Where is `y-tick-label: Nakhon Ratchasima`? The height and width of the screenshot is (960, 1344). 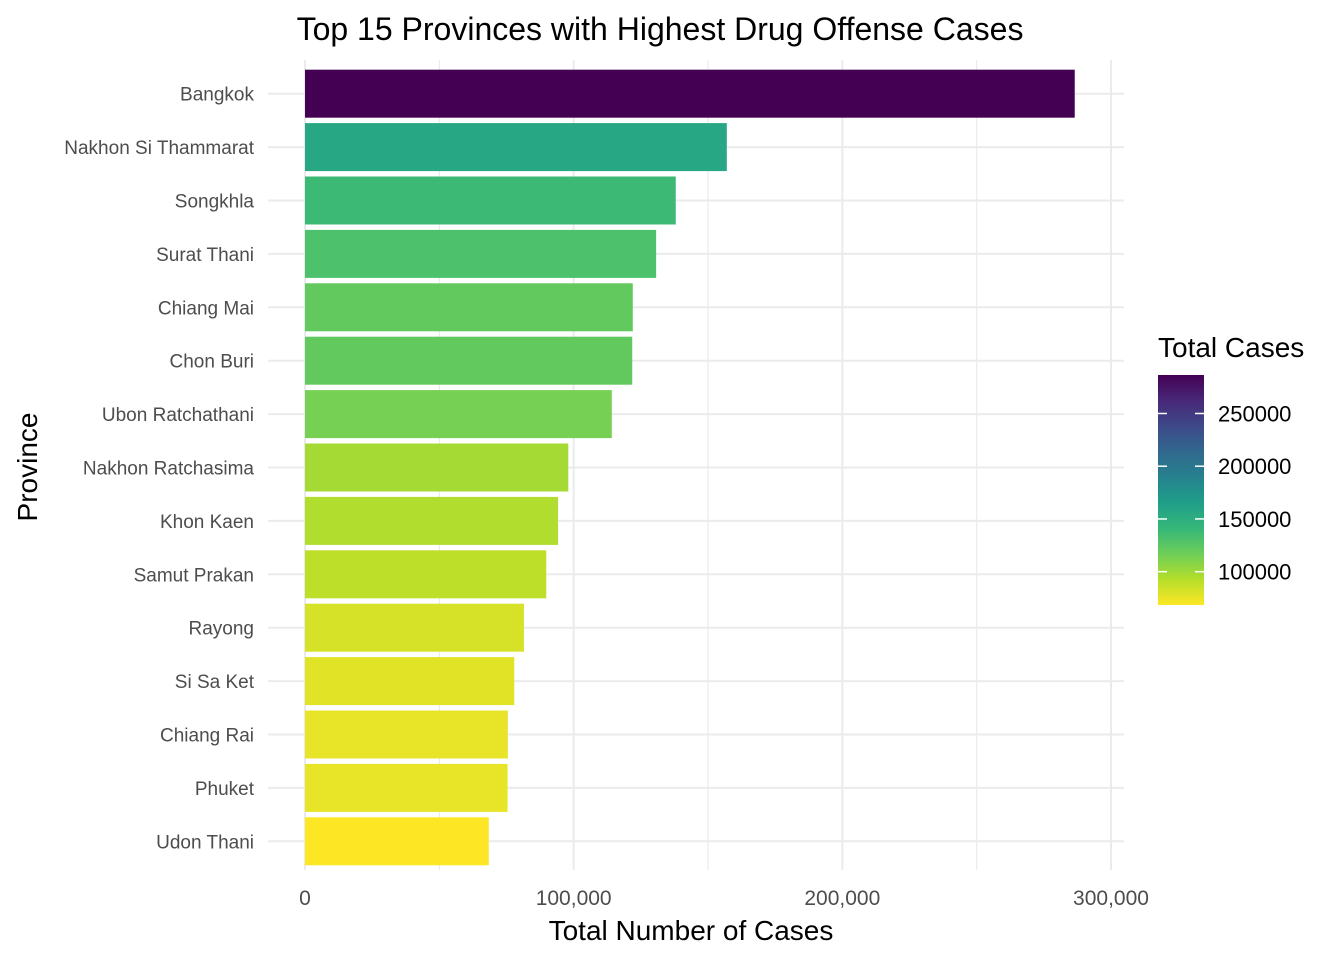
y-tick-label: Nakhon Ratchasima is located at coordinates (169, 469).